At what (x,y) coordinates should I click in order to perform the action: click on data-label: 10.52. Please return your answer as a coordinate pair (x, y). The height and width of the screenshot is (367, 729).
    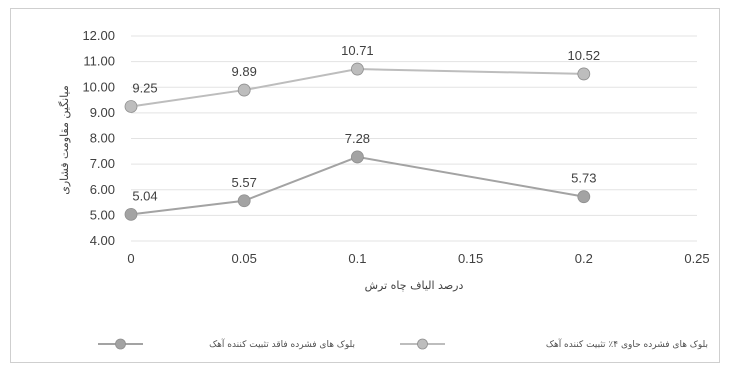
    Looking at the image, I should click on (584, 55).